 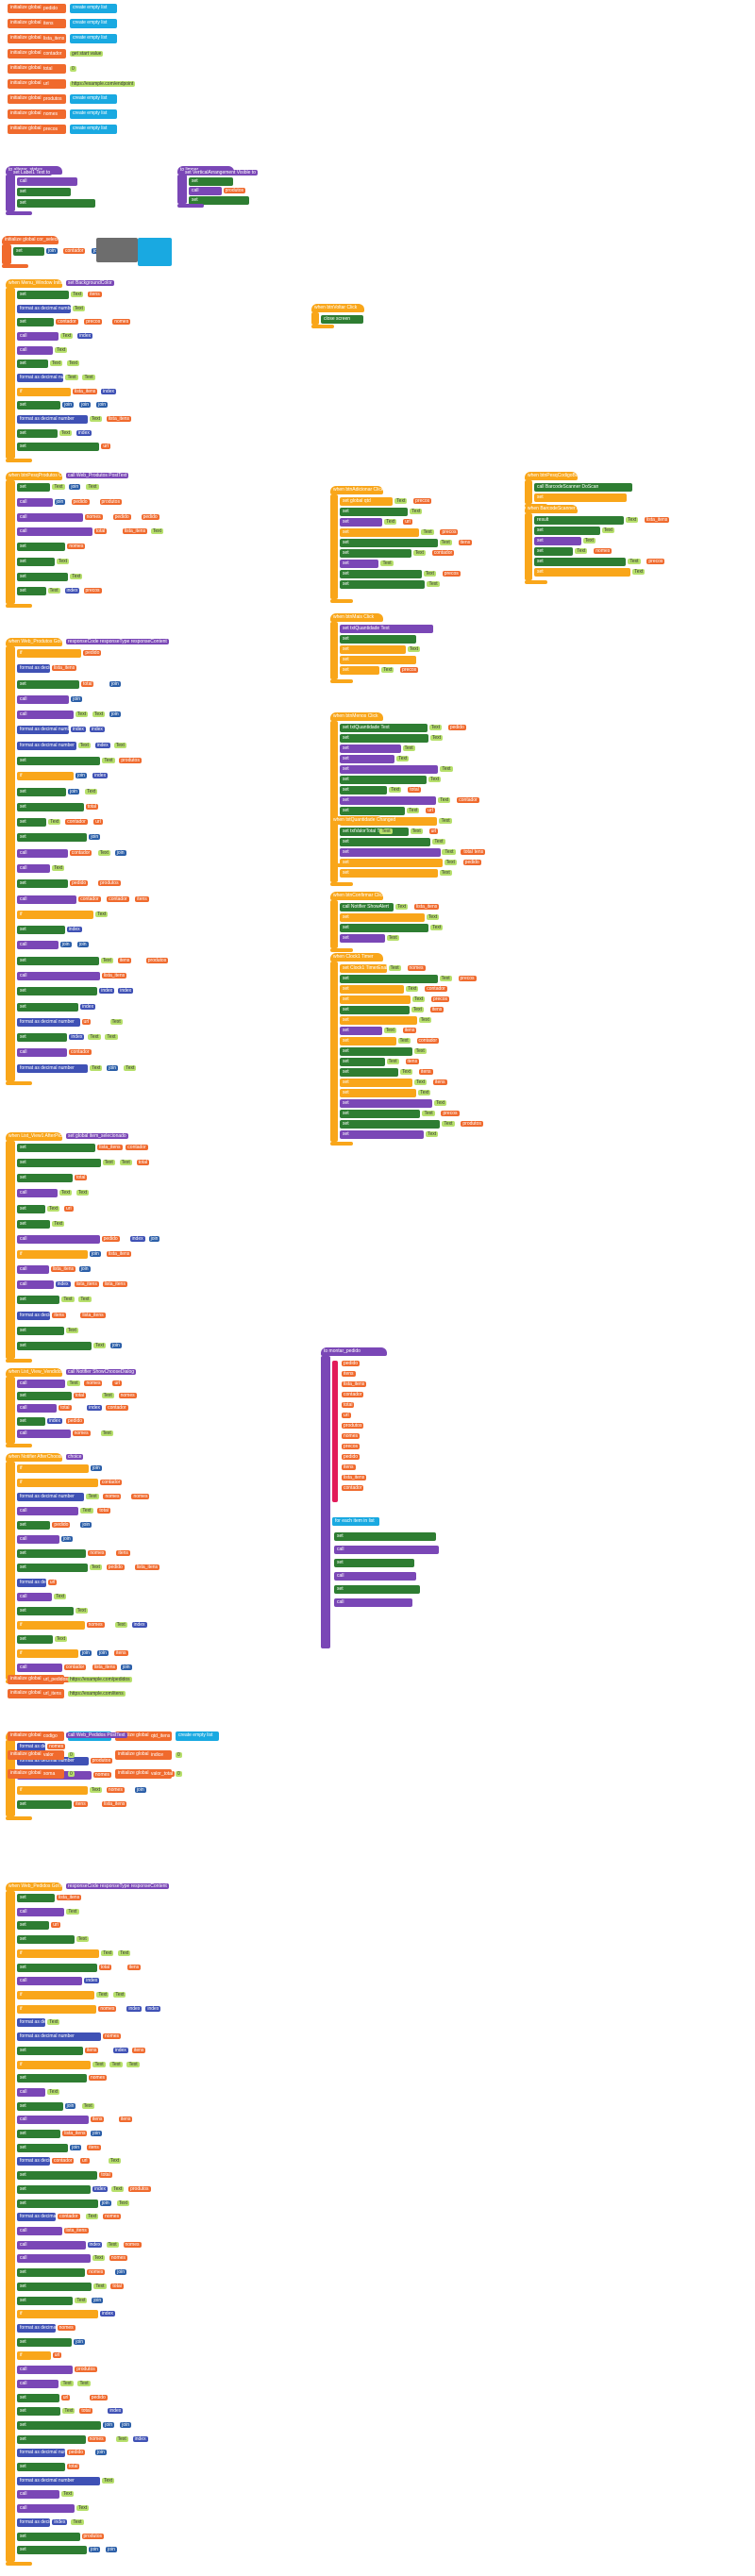 I want to click on bottom-global-block: initialize global, so click(x=36, y=1736).